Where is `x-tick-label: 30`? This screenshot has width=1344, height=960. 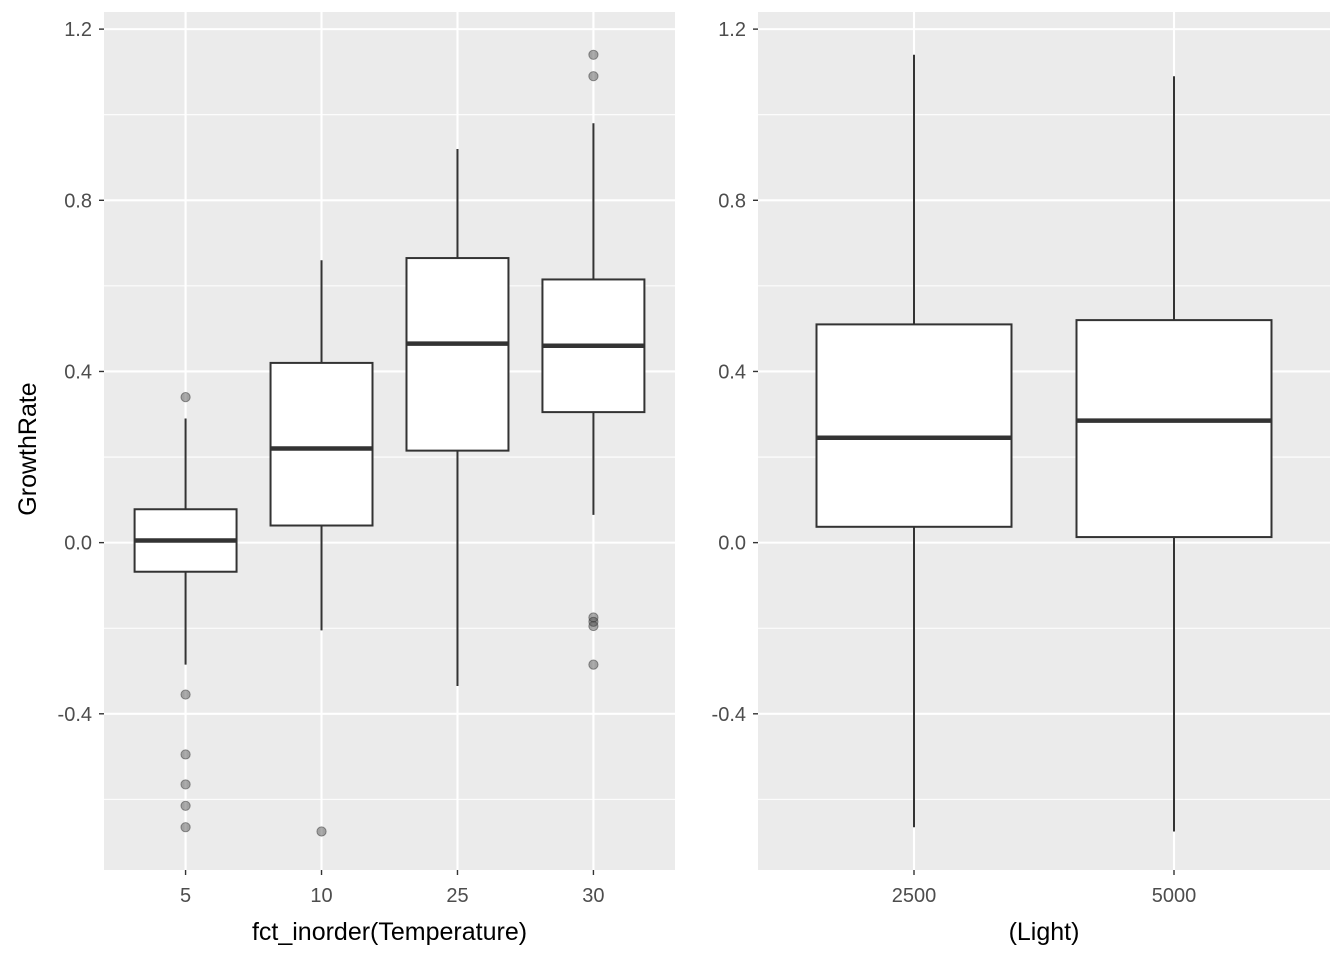
x-tick-label: 30 is located at coordinates (593, 896).